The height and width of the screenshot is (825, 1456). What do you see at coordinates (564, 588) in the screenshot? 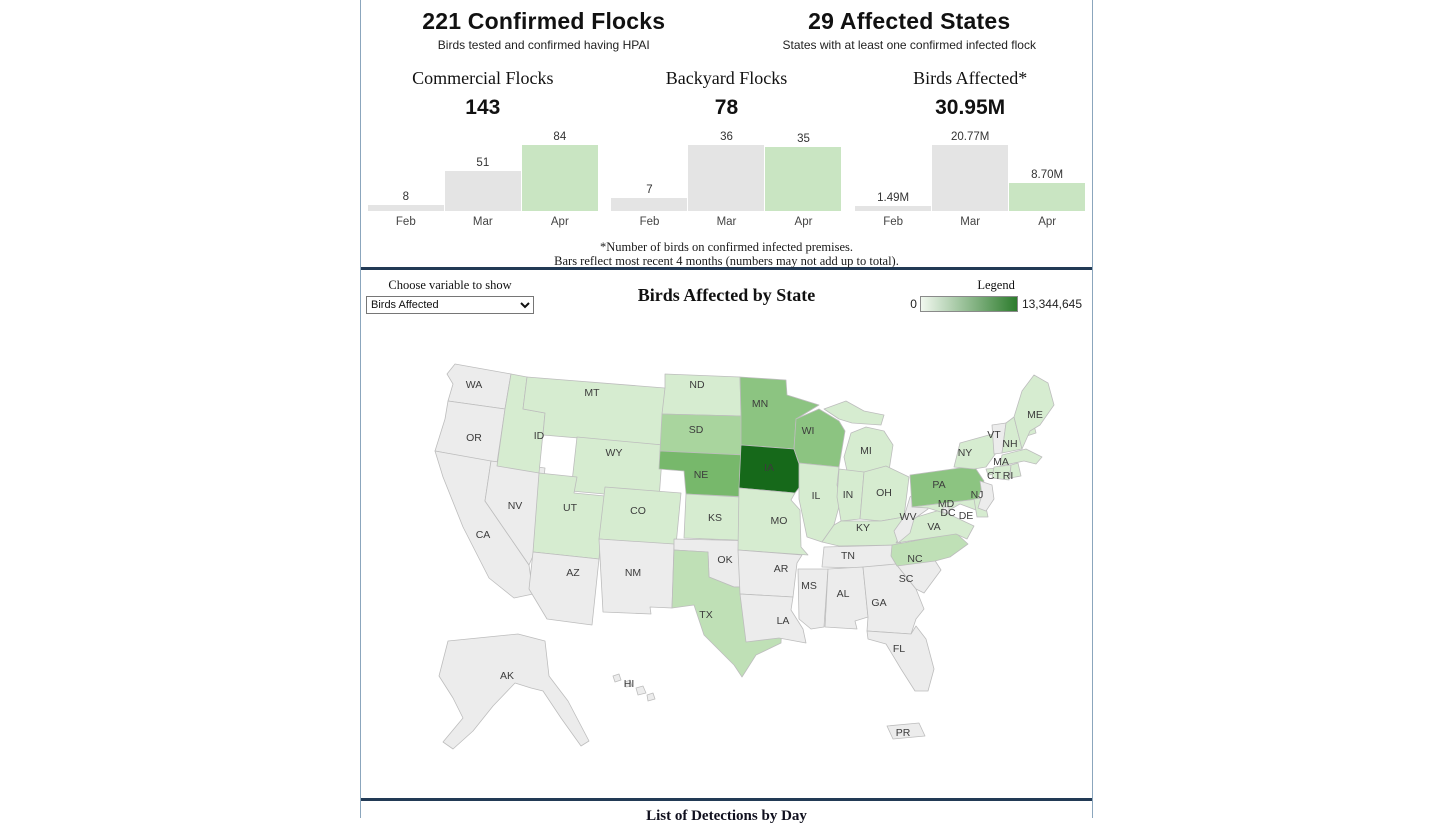
I see `state-az` at bounding box center [564, 588].